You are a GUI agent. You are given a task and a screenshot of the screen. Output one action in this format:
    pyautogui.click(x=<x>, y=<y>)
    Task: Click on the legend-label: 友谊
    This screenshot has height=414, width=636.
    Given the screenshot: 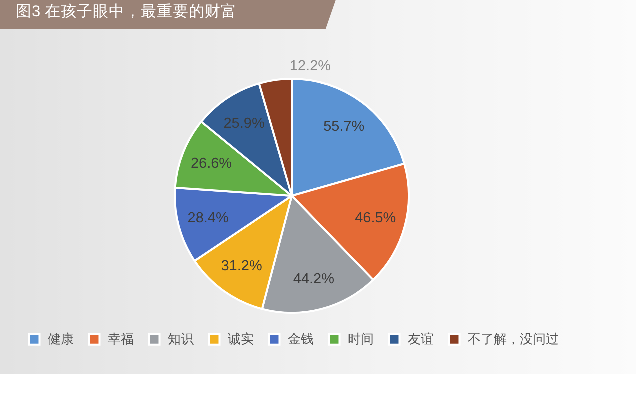 What is the action you would take?
    pyautogui.click(x=421, y=339)
    